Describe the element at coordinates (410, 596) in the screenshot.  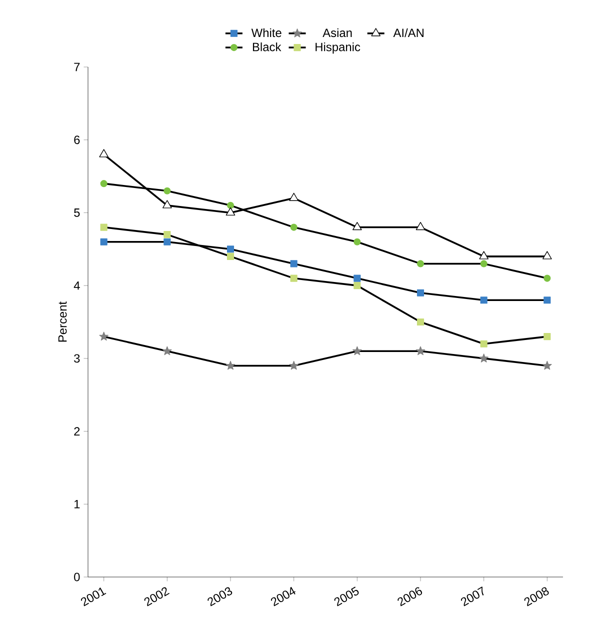
I see `x-tick-label: 2006` at that location.